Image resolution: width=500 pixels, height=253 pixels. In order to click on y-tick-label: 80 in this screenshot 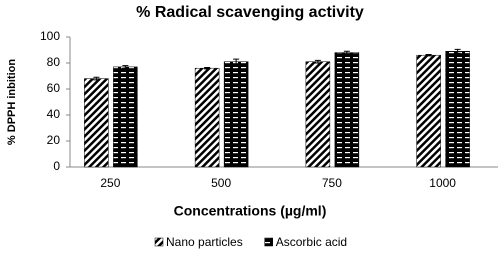, I will do `click(54, 62)`.